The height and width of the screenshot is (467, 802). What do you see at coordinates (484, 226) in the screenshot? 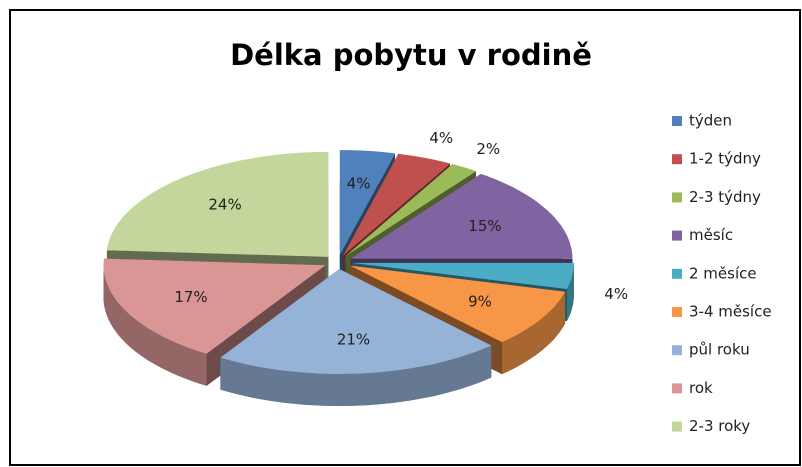
I see `data-label: 15%` at bounding box center [484, 226].